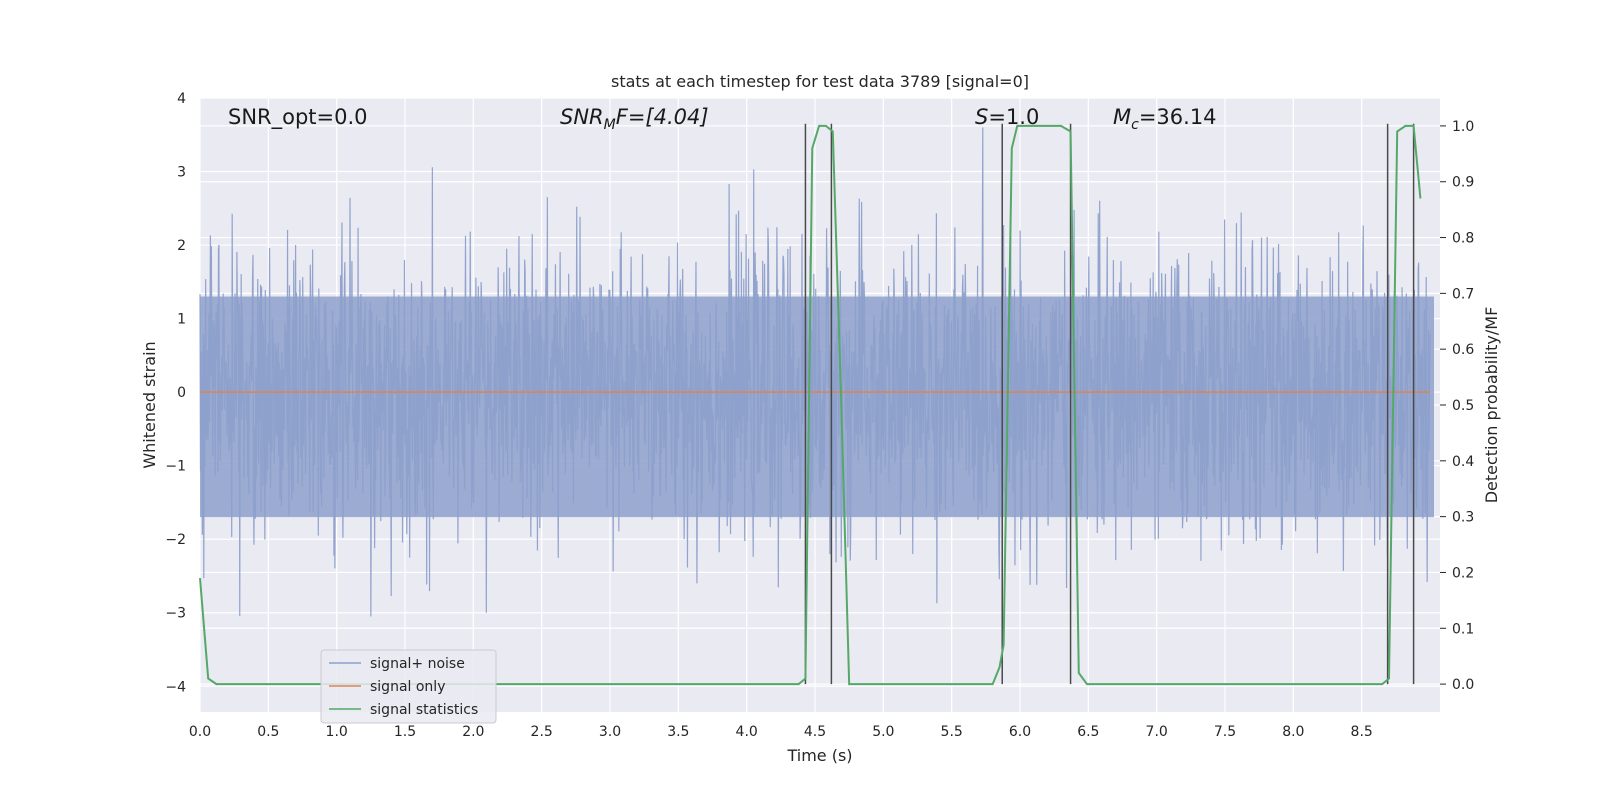 The width and height of the screenshot is (1600, 800). Describe the element at coordinates (405, 732) in the screenshot. I see `x-tick-label-3: 1.5` at that location.